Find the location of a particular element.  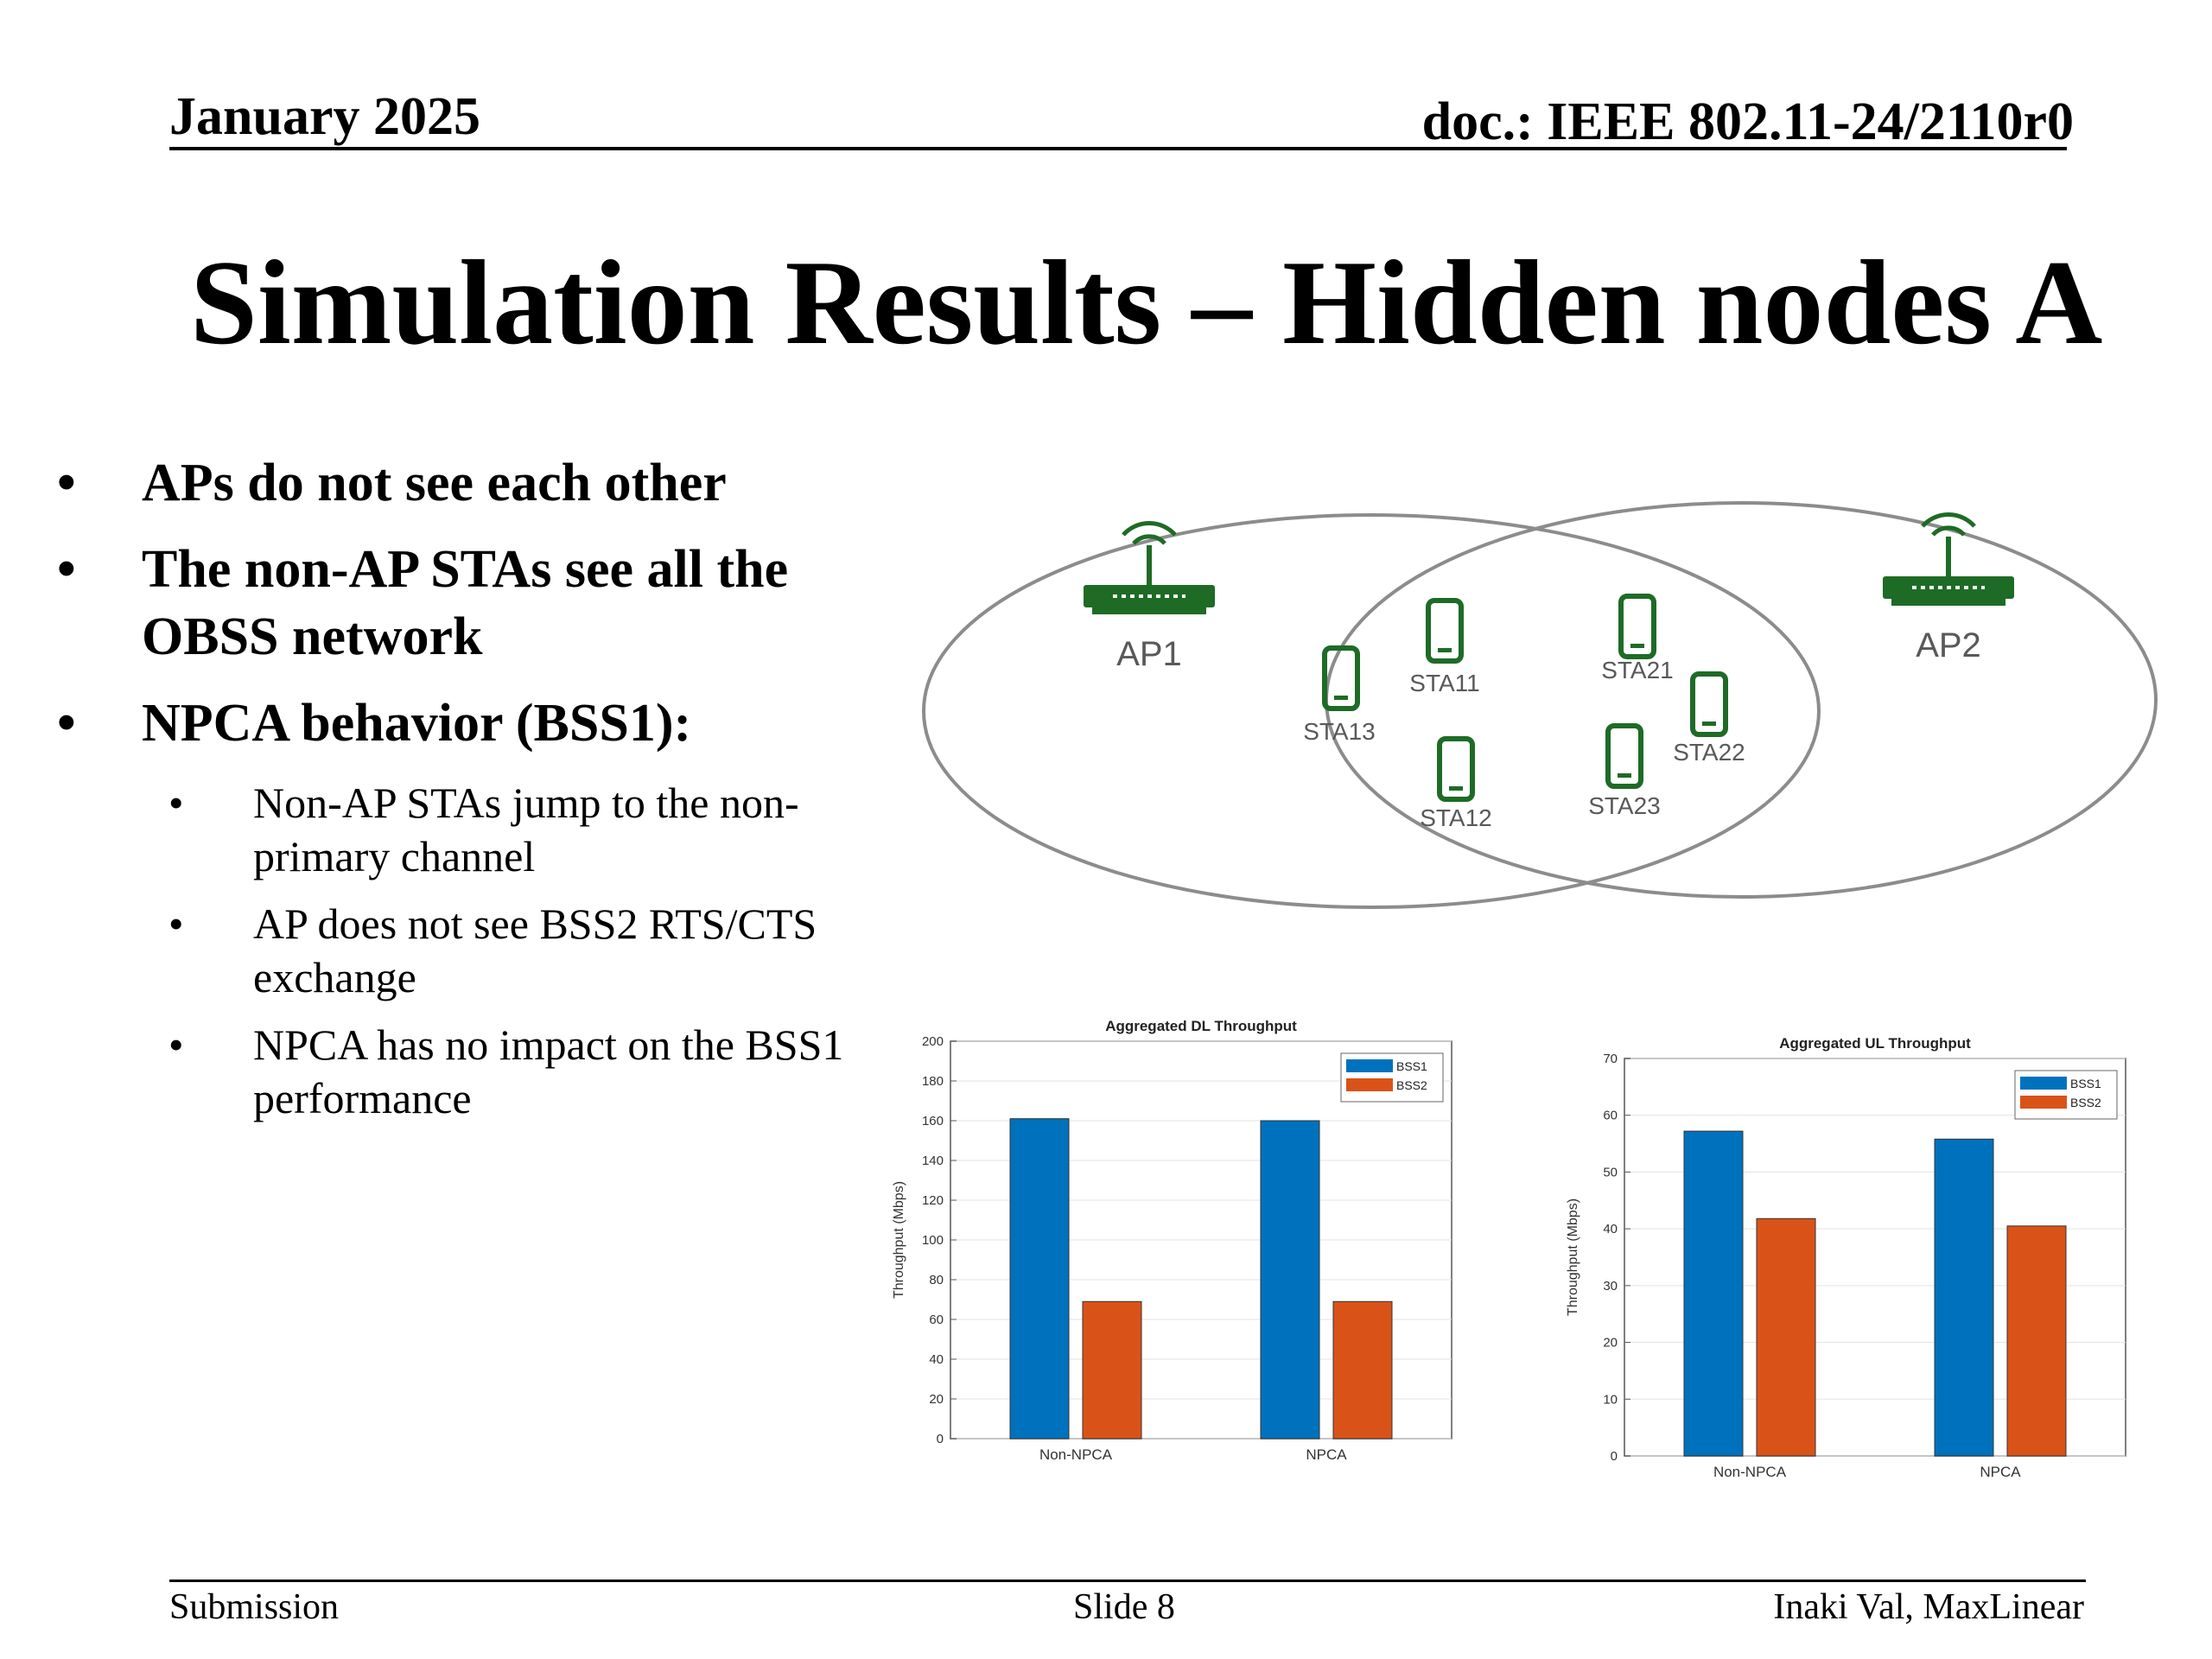

footer-author: Inaki Val, MaxLinear is located at coordinates (1928, 1607).